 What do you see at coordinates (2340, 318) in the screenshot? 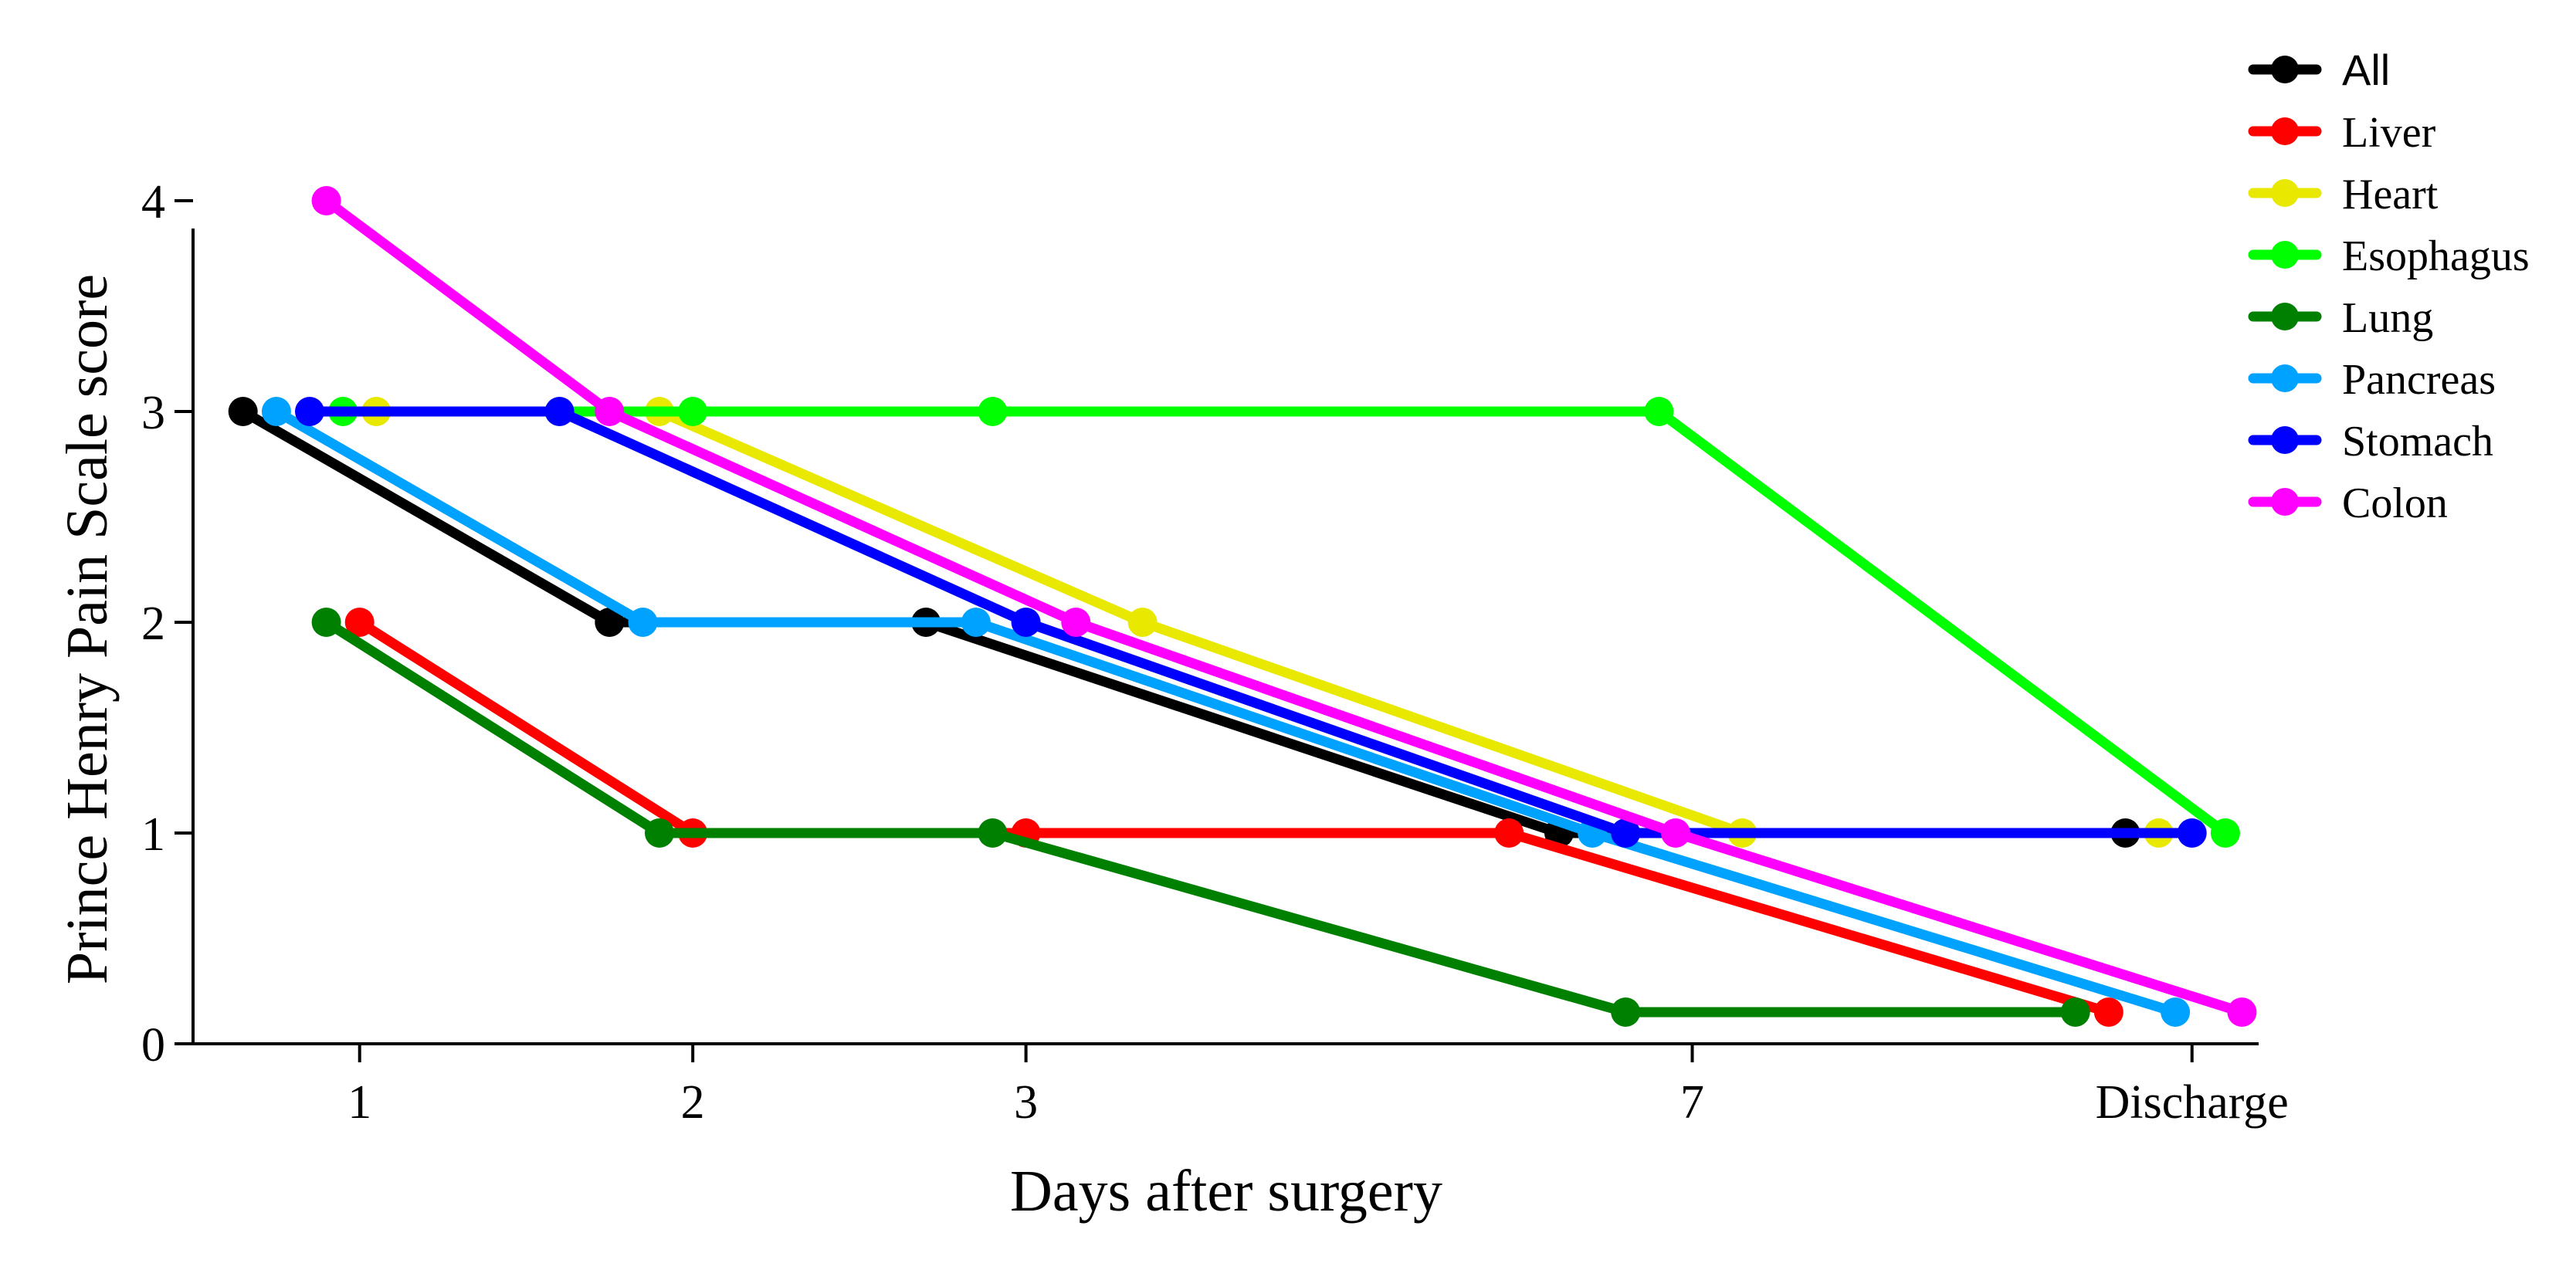
I see `legend-item-lung: Lung` at bounding box center [2340, 318].